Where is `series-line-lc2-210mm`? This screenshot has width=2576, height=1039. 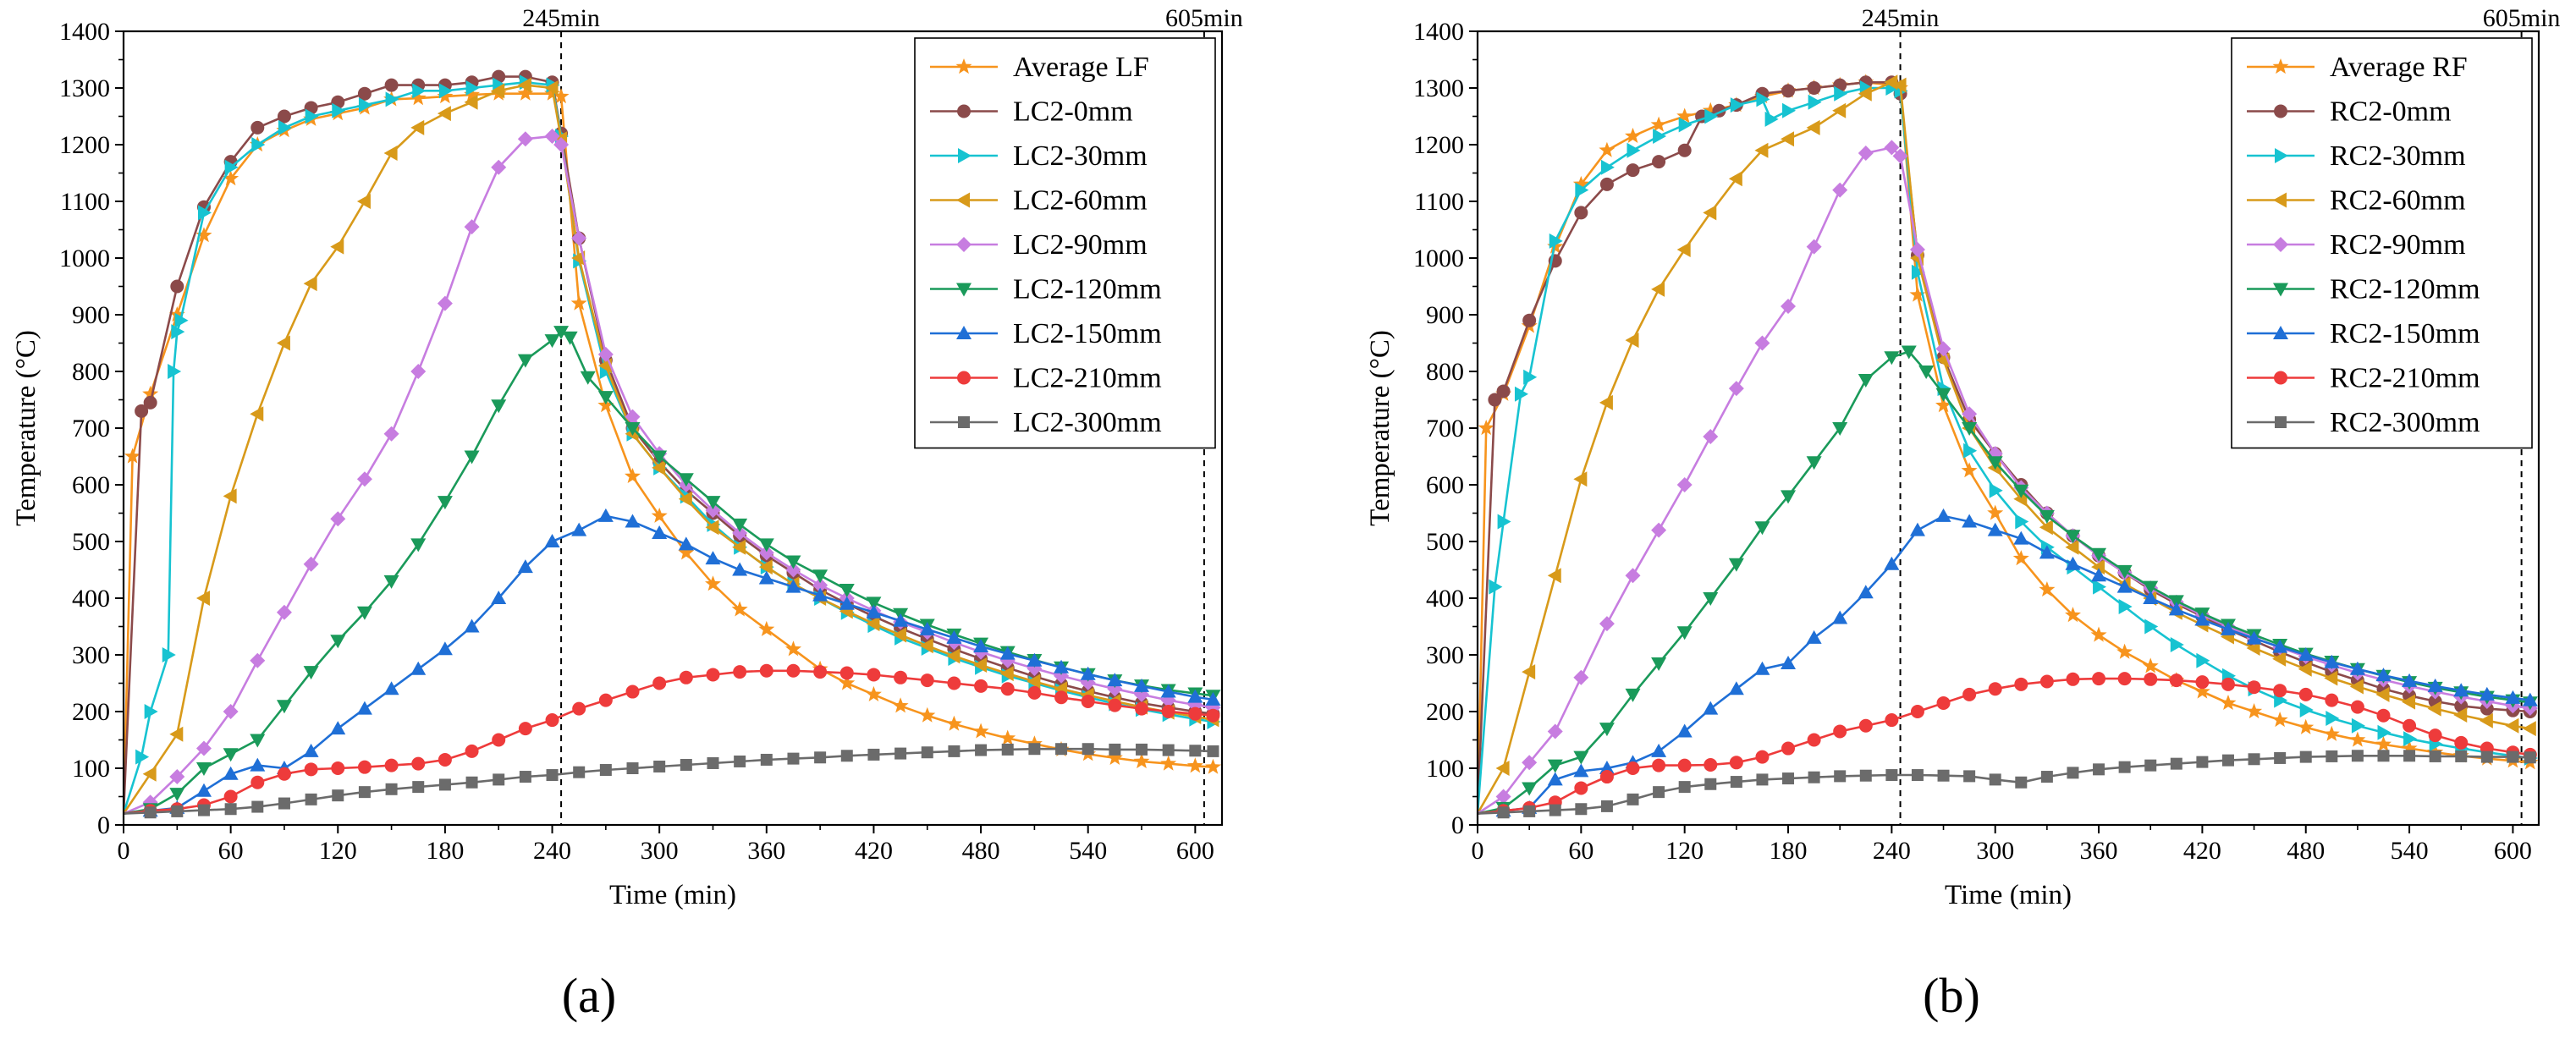 series-line-lc2-210mm is located at coordinates (669, 742).